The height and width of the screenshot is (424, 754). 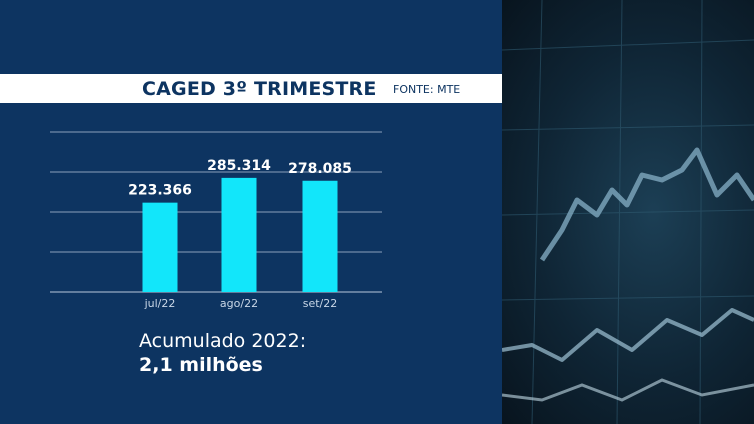 I want to click on x-tick-label-1: jul/22, so click(x=160, y=303).